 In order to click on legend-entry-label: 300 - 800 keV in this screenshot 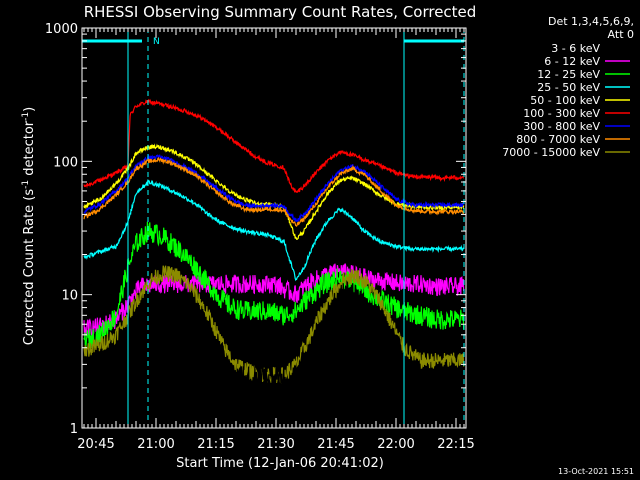, I will do `click(561, 126)`.